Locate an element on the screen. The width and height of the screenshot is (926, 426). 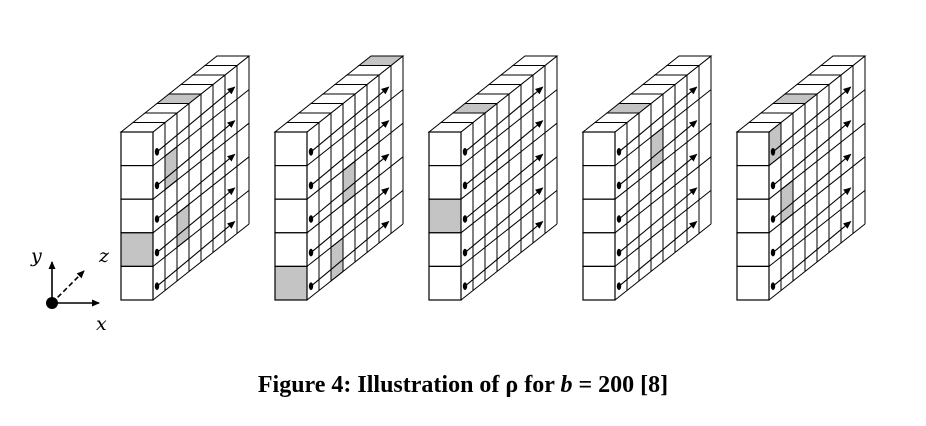
y-axis-label: y is located at coordinates (36, 256).